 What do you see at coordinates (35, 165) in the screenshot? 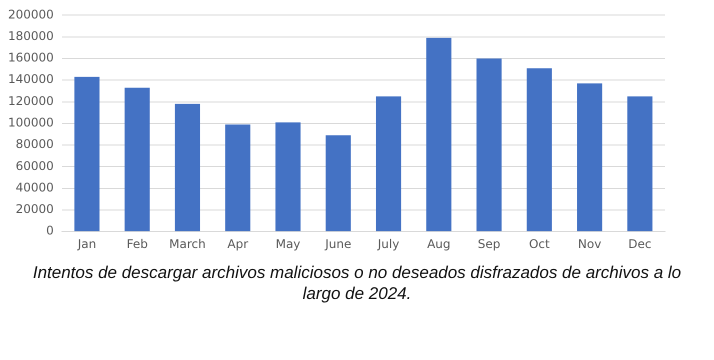
I see `y-tick-label: 60000` at bounding box center [35, 165].